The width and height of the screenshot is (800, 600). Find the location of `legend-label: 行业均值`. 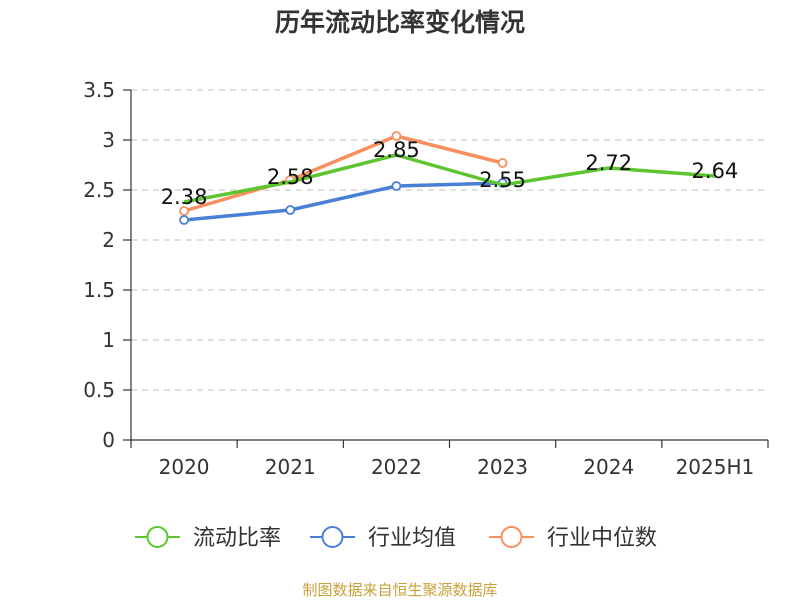

legend-label: 行业均值 is located at coordinates (412, 538).